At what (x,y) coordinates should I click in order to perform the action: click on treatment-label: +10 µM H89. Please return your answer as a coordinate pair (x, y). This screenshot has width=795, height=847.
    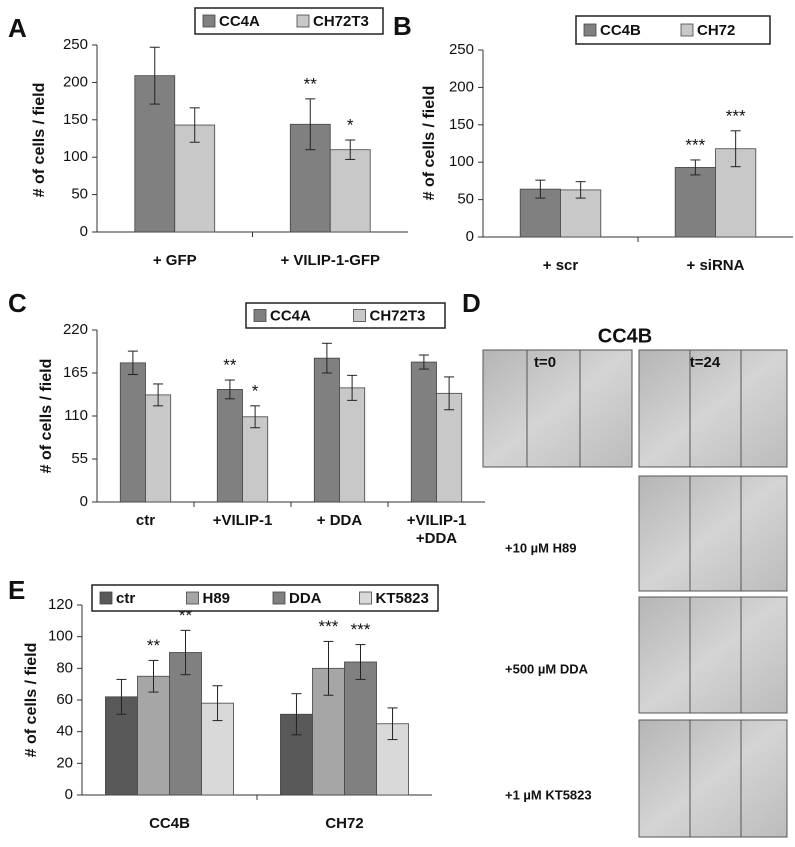
    Looking at the image, I should click on (540, 547).